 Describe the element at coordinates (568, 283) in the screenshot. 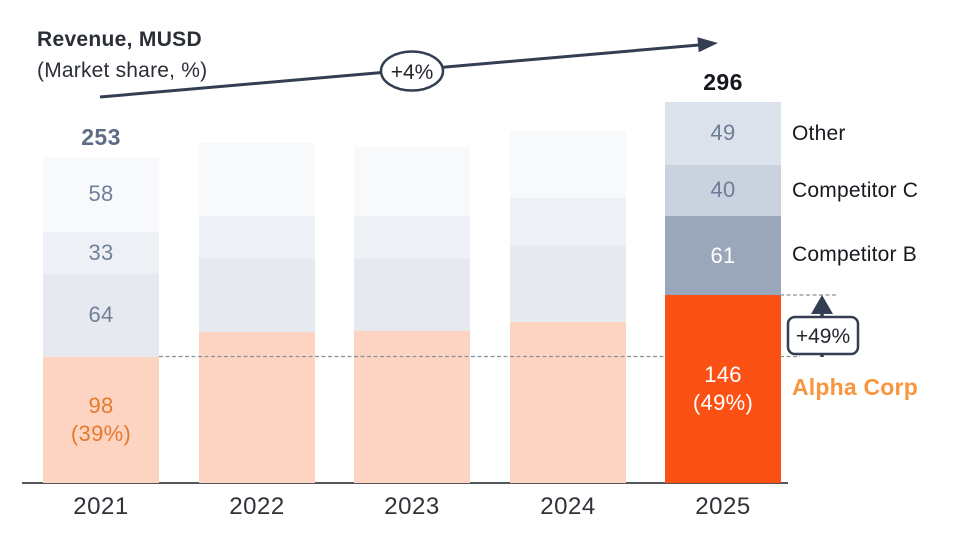

I see `segment-competitor-b-2024` at that location.